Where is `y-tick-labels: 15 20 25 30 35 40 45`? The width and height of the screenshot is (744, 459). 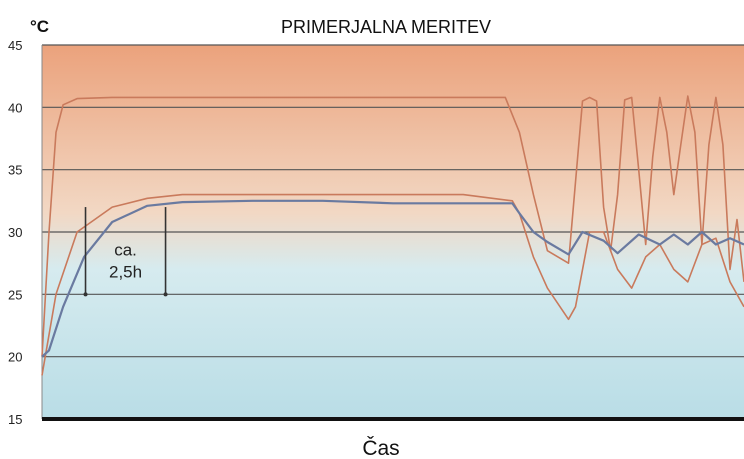
y-tick-labels: 15 20 25 30 35 40 45 is located at coordinates (15, 232).